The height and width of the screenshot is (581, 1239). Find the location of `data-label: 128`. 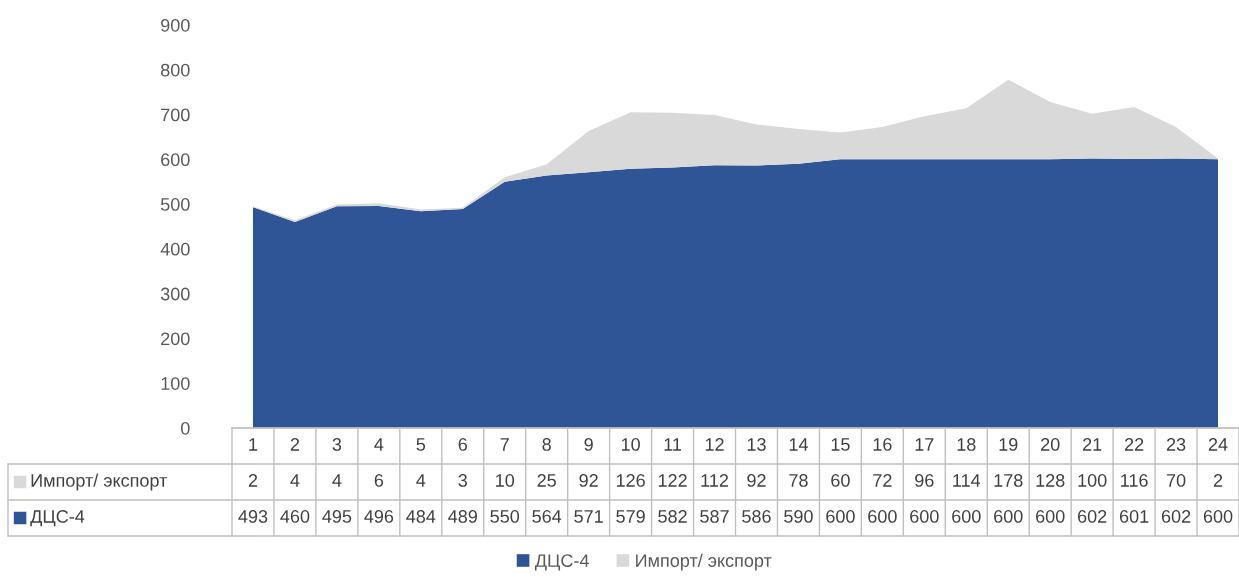

data-label: 128 is located at coordinates (1050, 480).